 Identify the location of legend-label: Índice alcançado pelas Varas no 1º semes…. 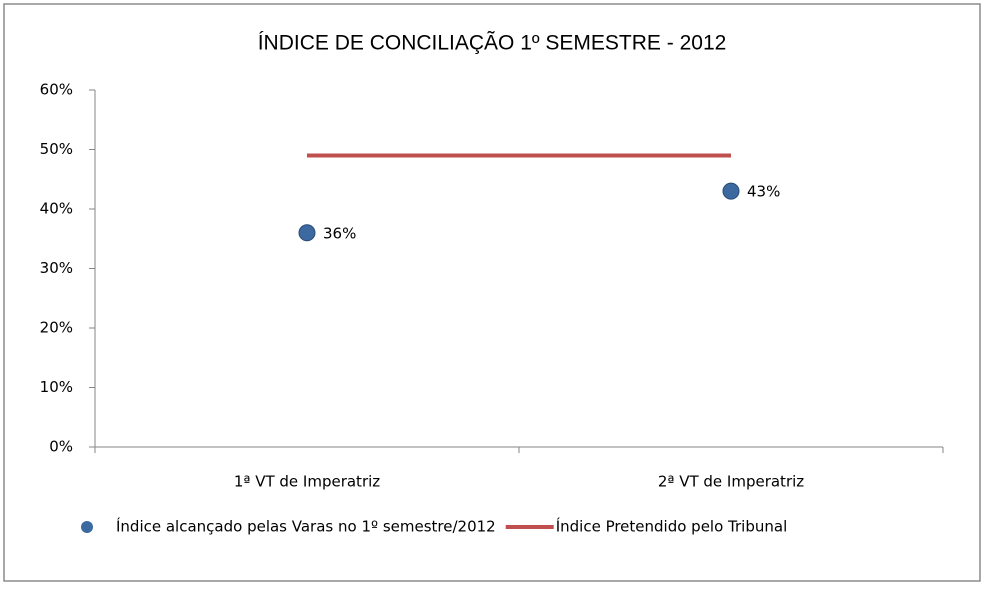
(306, 526).